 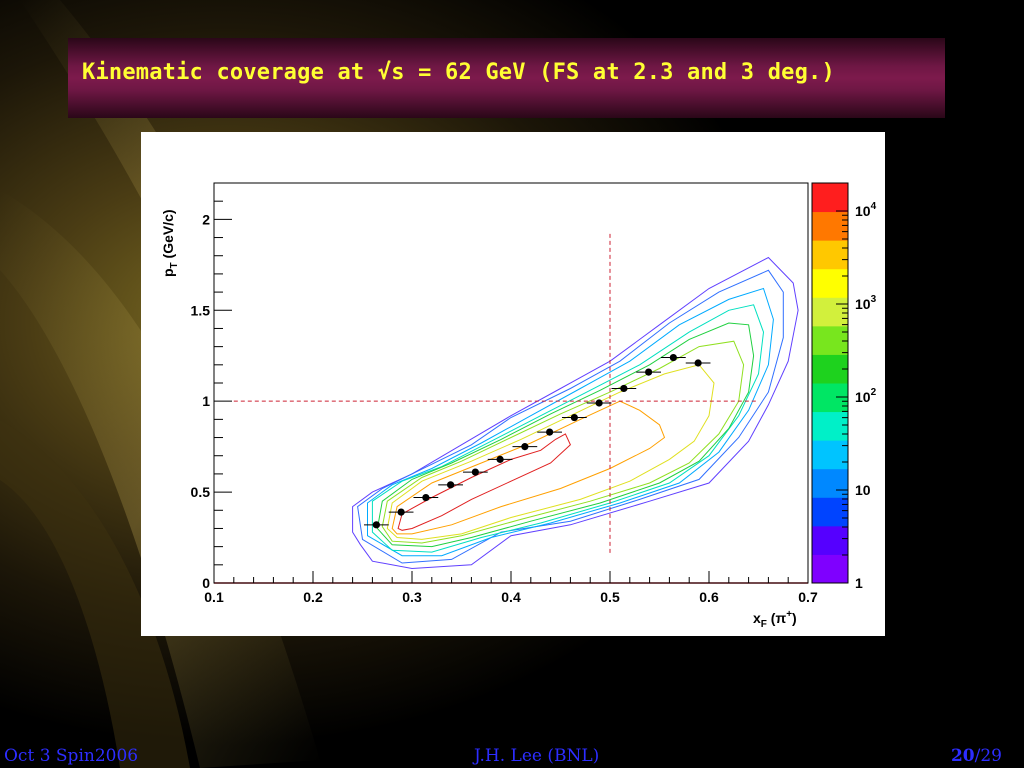 What do you see at coordinates (537, 756) in the screenshot?
I see `footer-author: J.H. Lee (BNL)` at bounding box center [537, 756].